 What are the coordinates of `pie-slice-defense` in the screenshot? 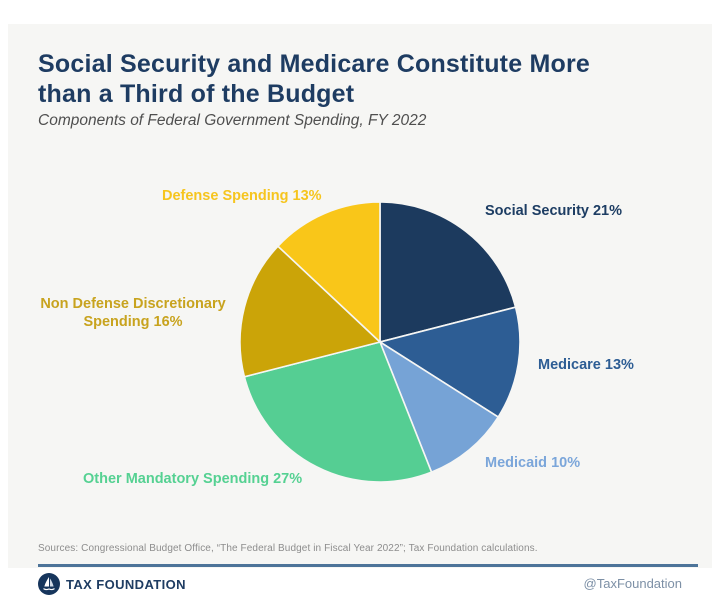 It's located at (328, 272).